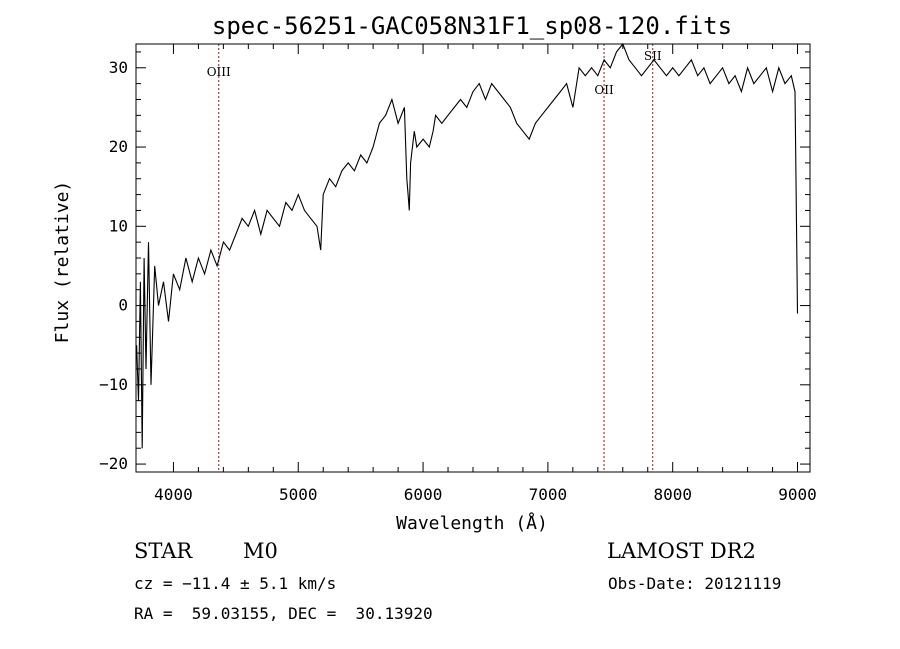  I want to click on object-class: STAR, so click(163, 551).